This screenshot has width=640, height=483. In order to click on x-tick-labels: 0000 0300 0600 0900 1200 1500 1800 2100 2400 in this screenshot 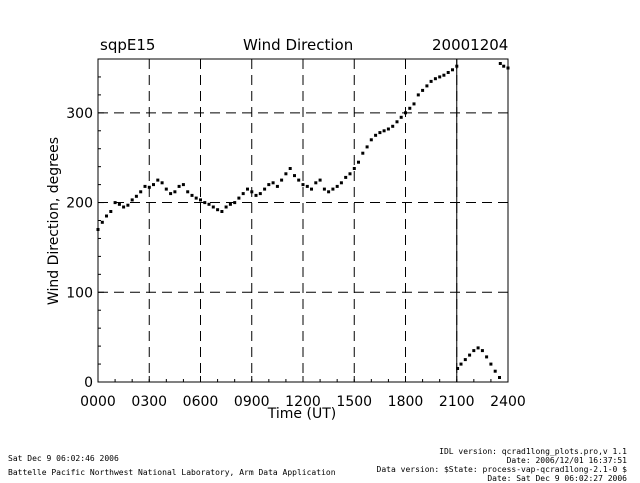, I will do `click(303, 402)`.